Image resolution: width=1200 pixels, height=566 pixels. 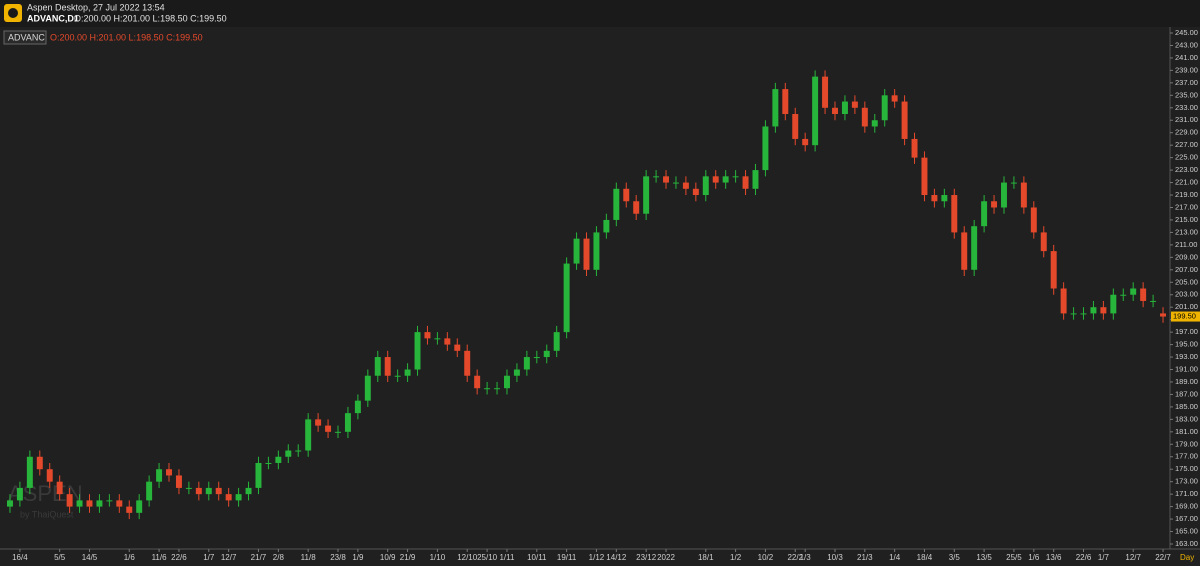 What do you see at coordinates (1186, 231) in the screenshot?
I see `y-tick-label: 213.00` at bounding box center [1186, 231].